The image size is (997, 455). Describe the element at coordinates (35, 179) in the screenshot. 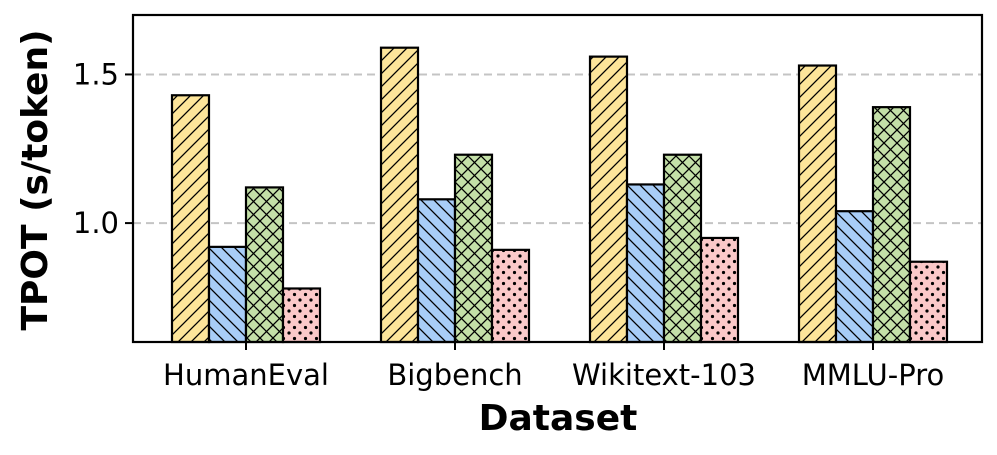

I see `y-axis-title: TPOT (s/token)` at that location.